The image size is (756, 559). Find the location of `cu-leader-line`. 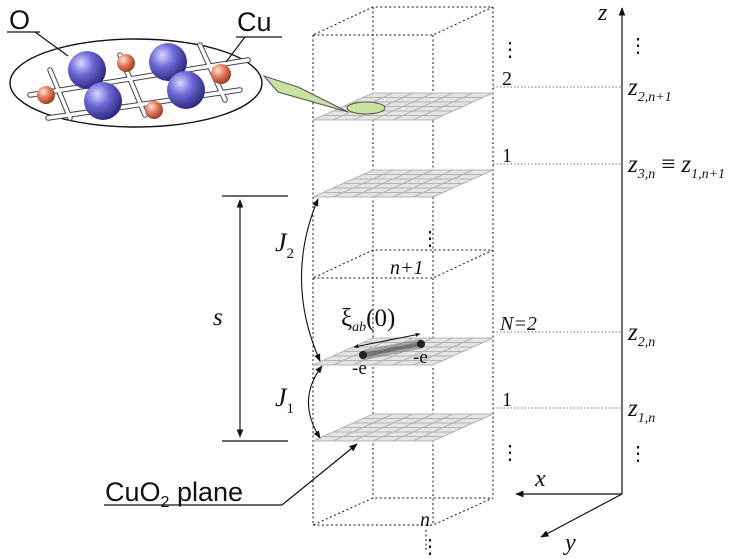

cu-leader-line is located at coordinates (235, 49).